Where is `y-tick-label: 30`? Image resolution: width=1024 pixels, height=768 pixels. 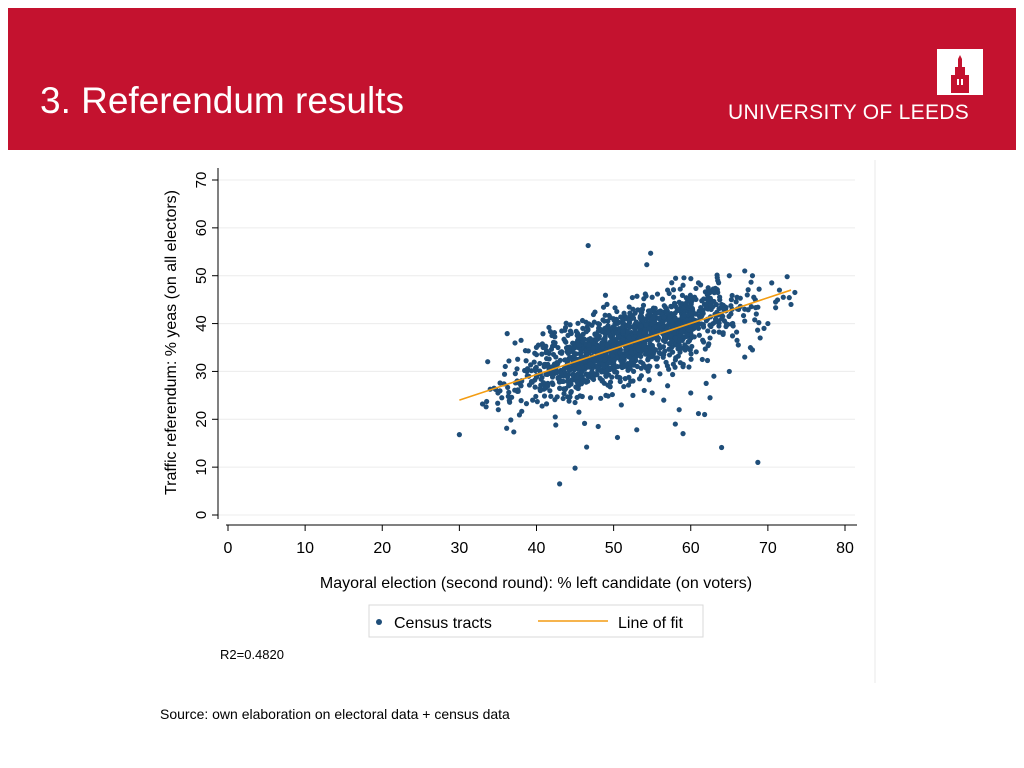
y-tick-label: 30 is located at coordinates (201, 371).